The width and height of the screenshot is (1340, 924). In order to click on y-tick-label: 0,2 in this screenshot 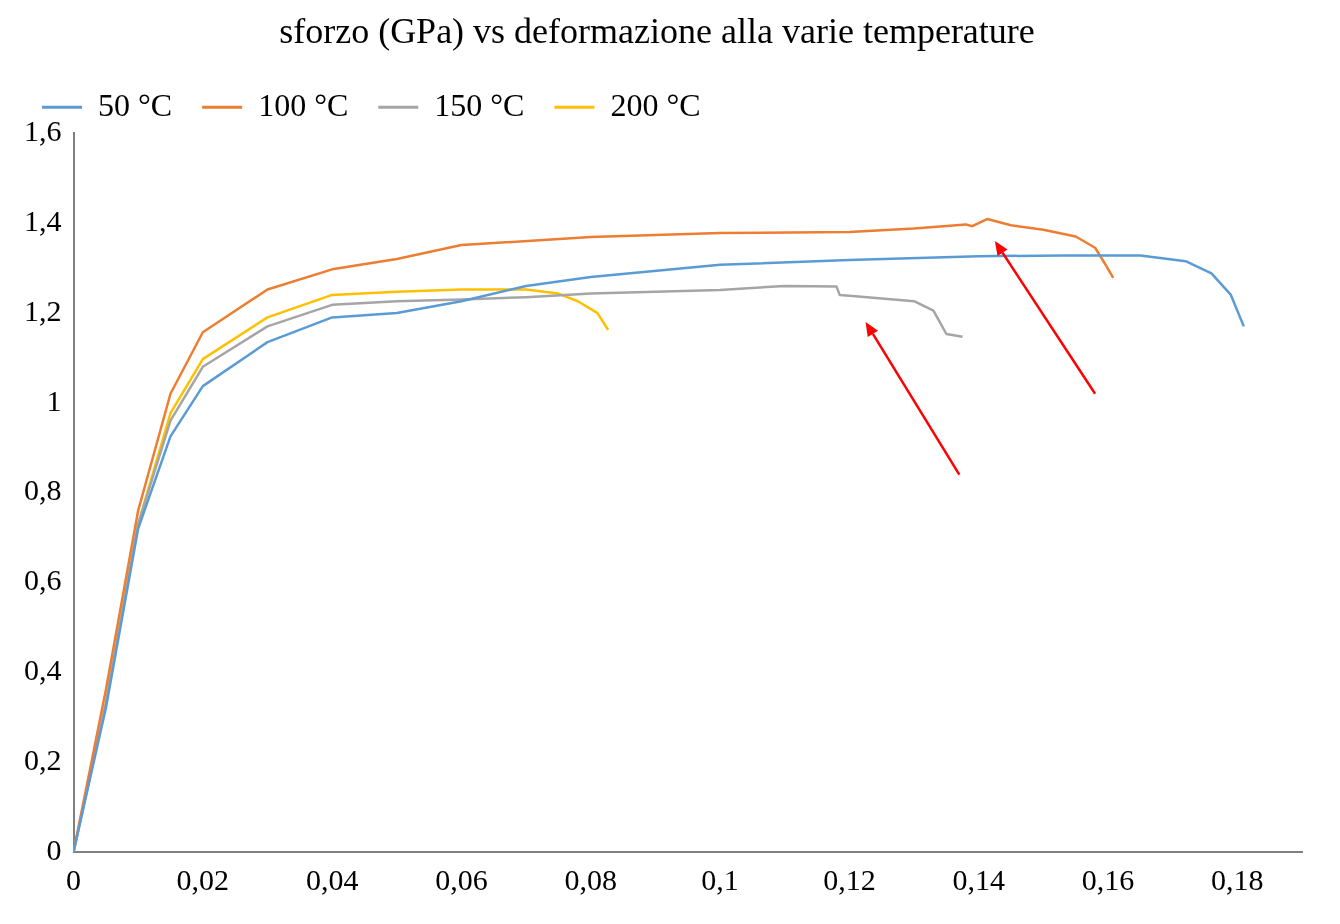, I will do `click(43, 760)`.